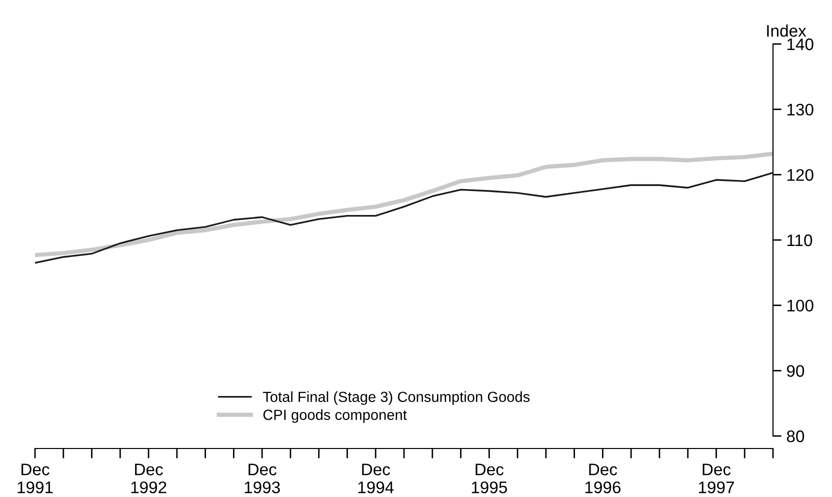 The height and width of the screenshot is (497, 832). Describe the element at coordinates (716, 479) in the screenshot. I see `x-tick-label: Dec 1997` at that location.